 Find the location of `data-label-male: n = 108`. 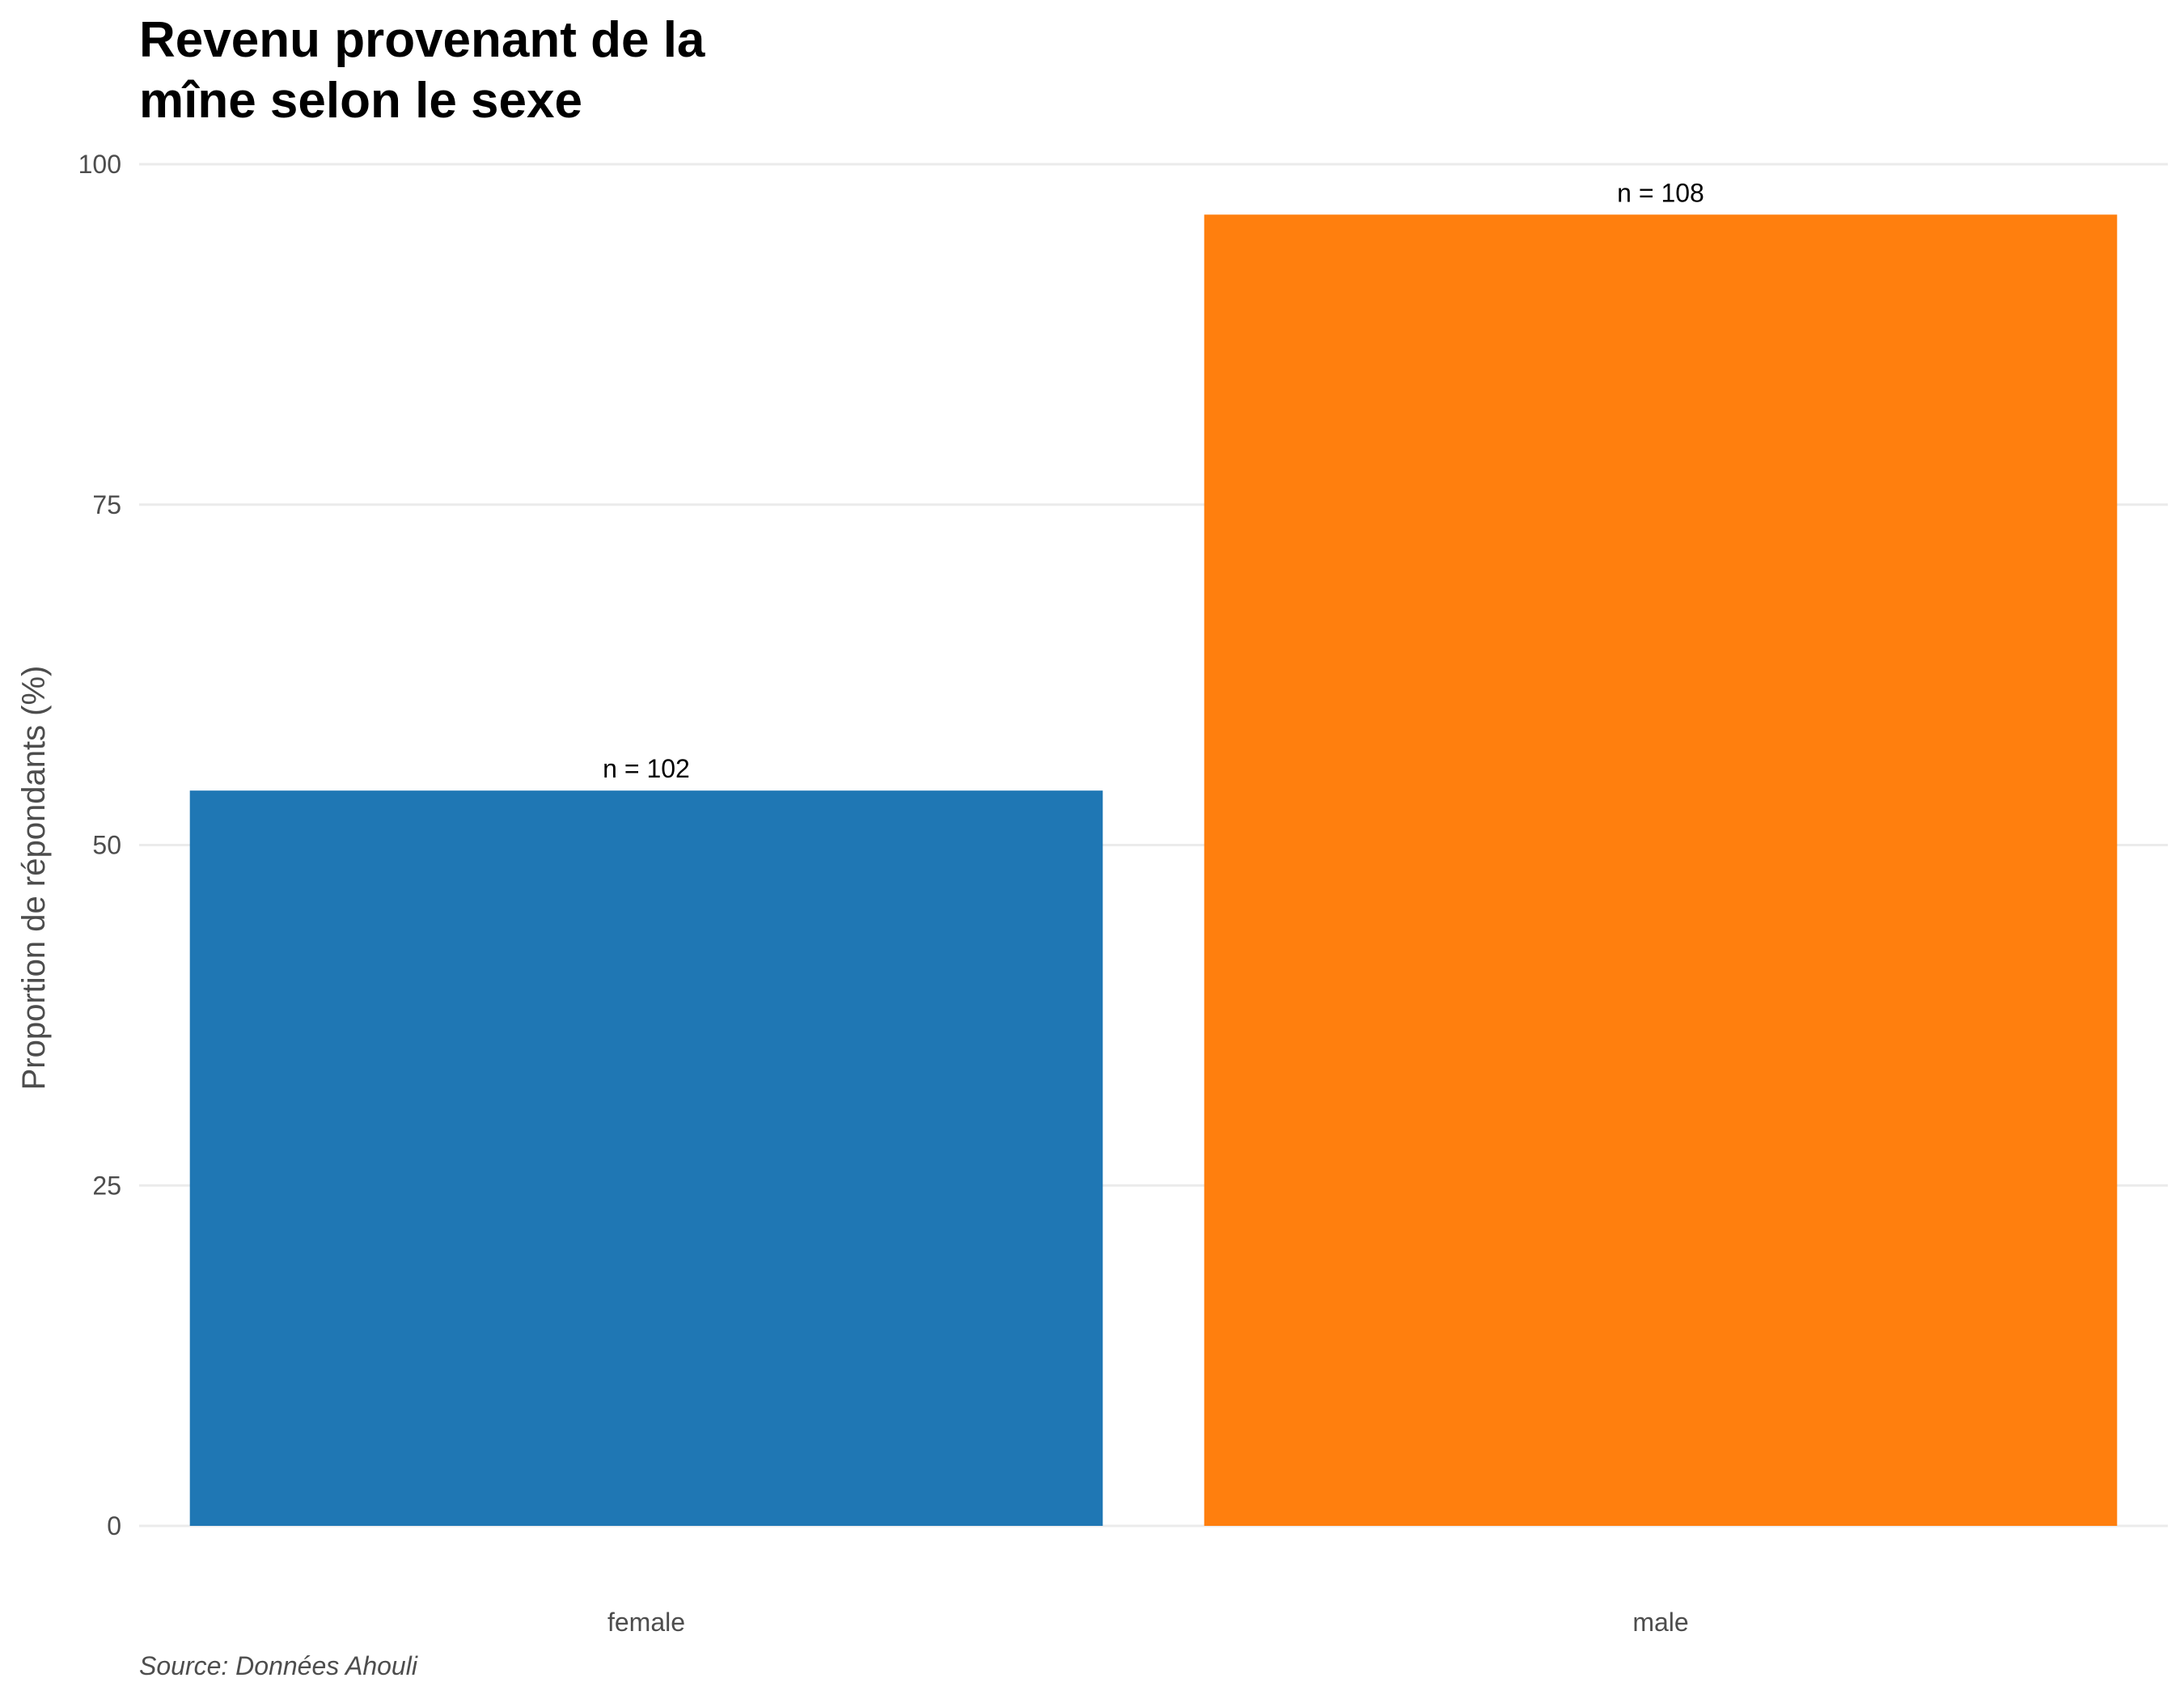

data-label-male: n = 108 is located at coordinates (1660, 192).